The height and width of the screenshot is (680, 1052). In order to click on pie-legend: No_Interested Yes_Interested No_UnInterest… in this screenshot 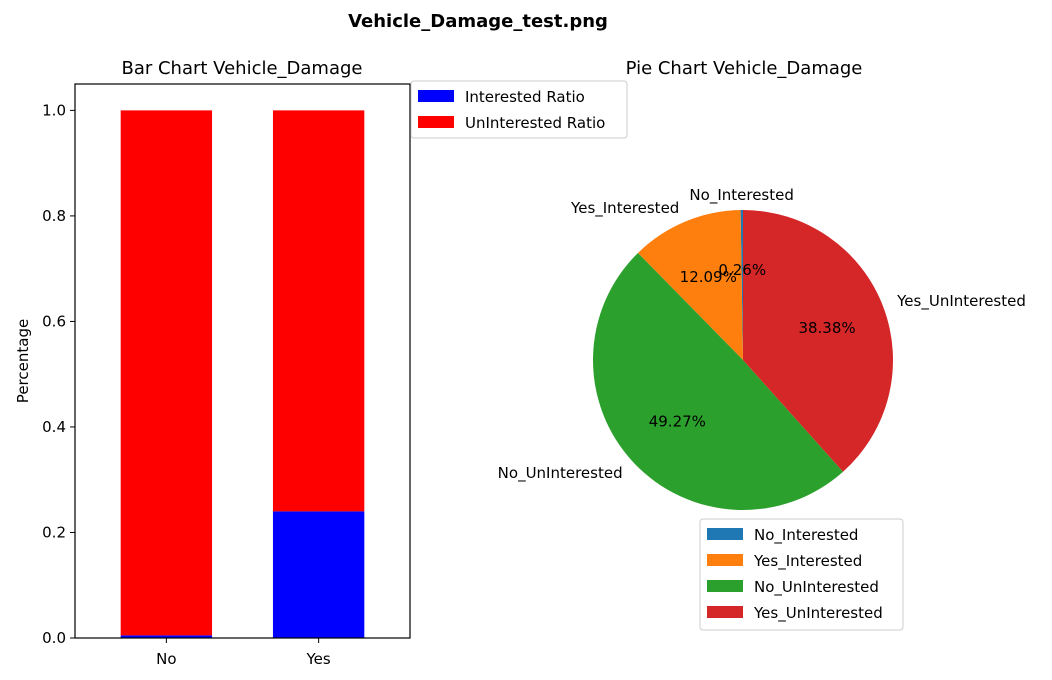, I will do `click(801, 574)`.